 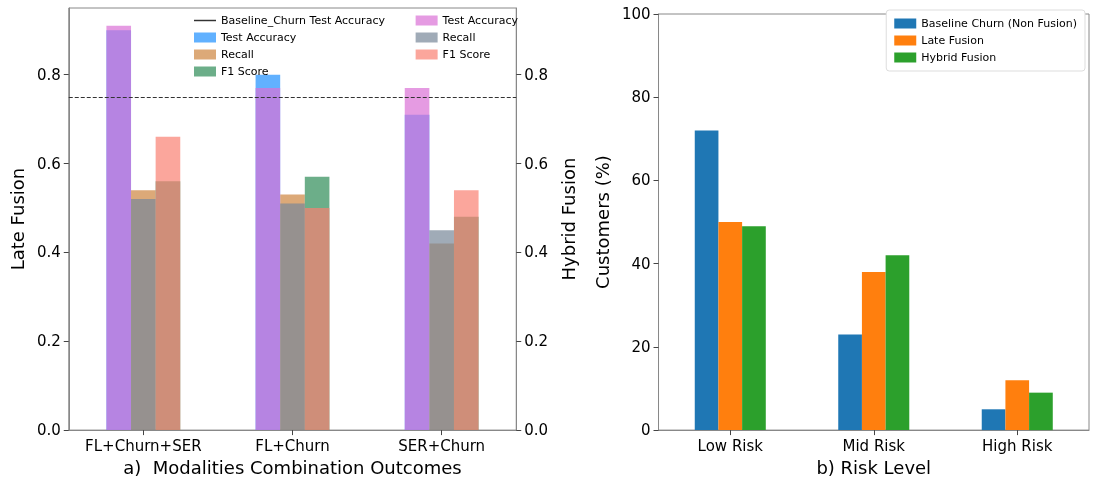 What do you see at coordinates (48, 252) in the screenshot?
I see `y-tick-label: 0.4` at bounding box center [48, 252].